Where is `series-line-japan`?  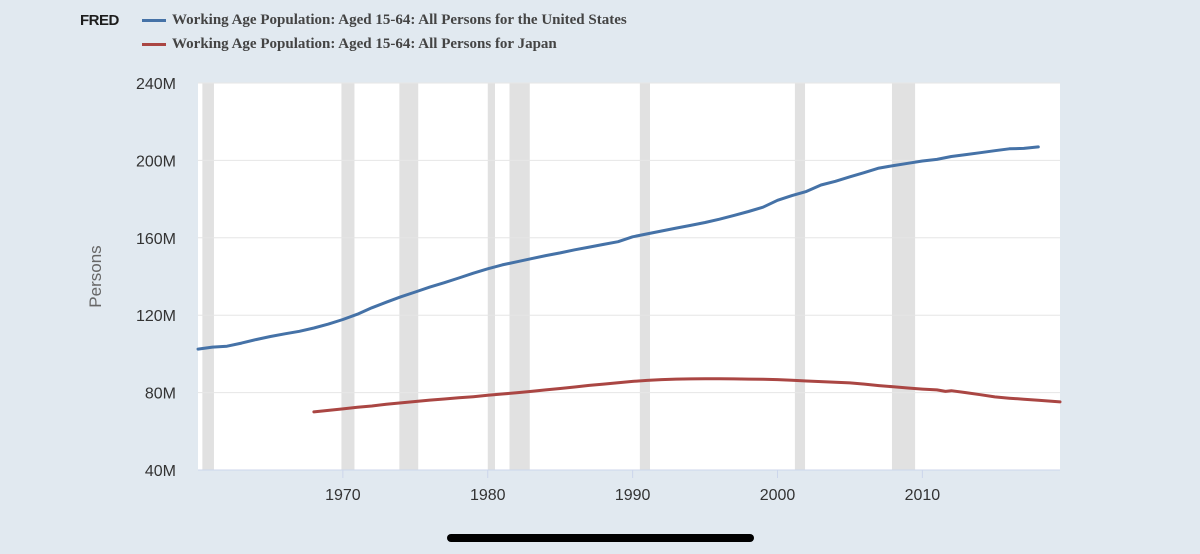
series-line-japan is located at coordinates (687, 395).